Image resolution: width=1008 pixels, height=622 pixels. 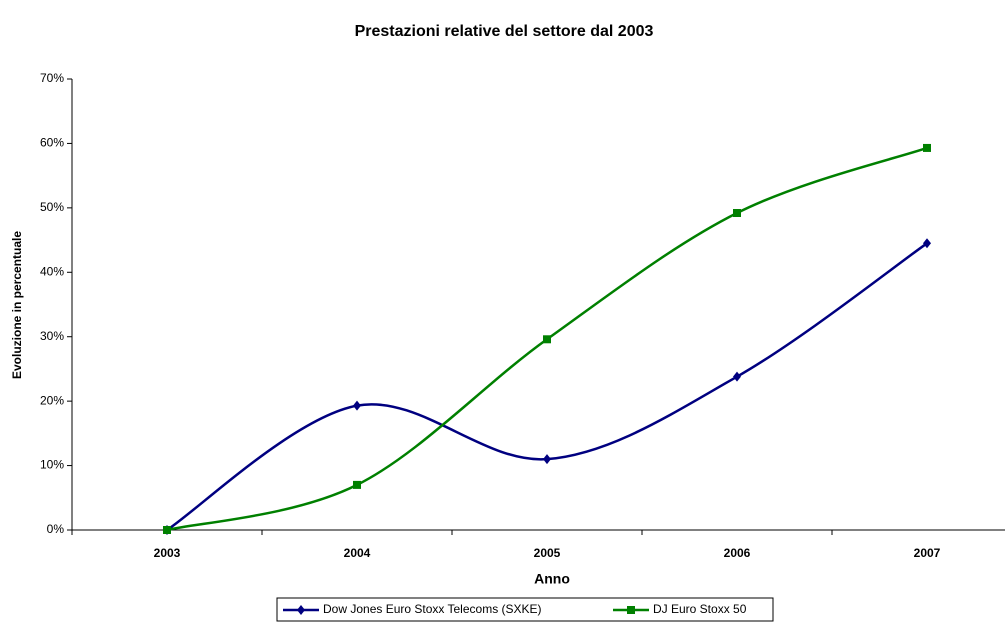 I want to click on legend-box, so click(x=525, y=609).